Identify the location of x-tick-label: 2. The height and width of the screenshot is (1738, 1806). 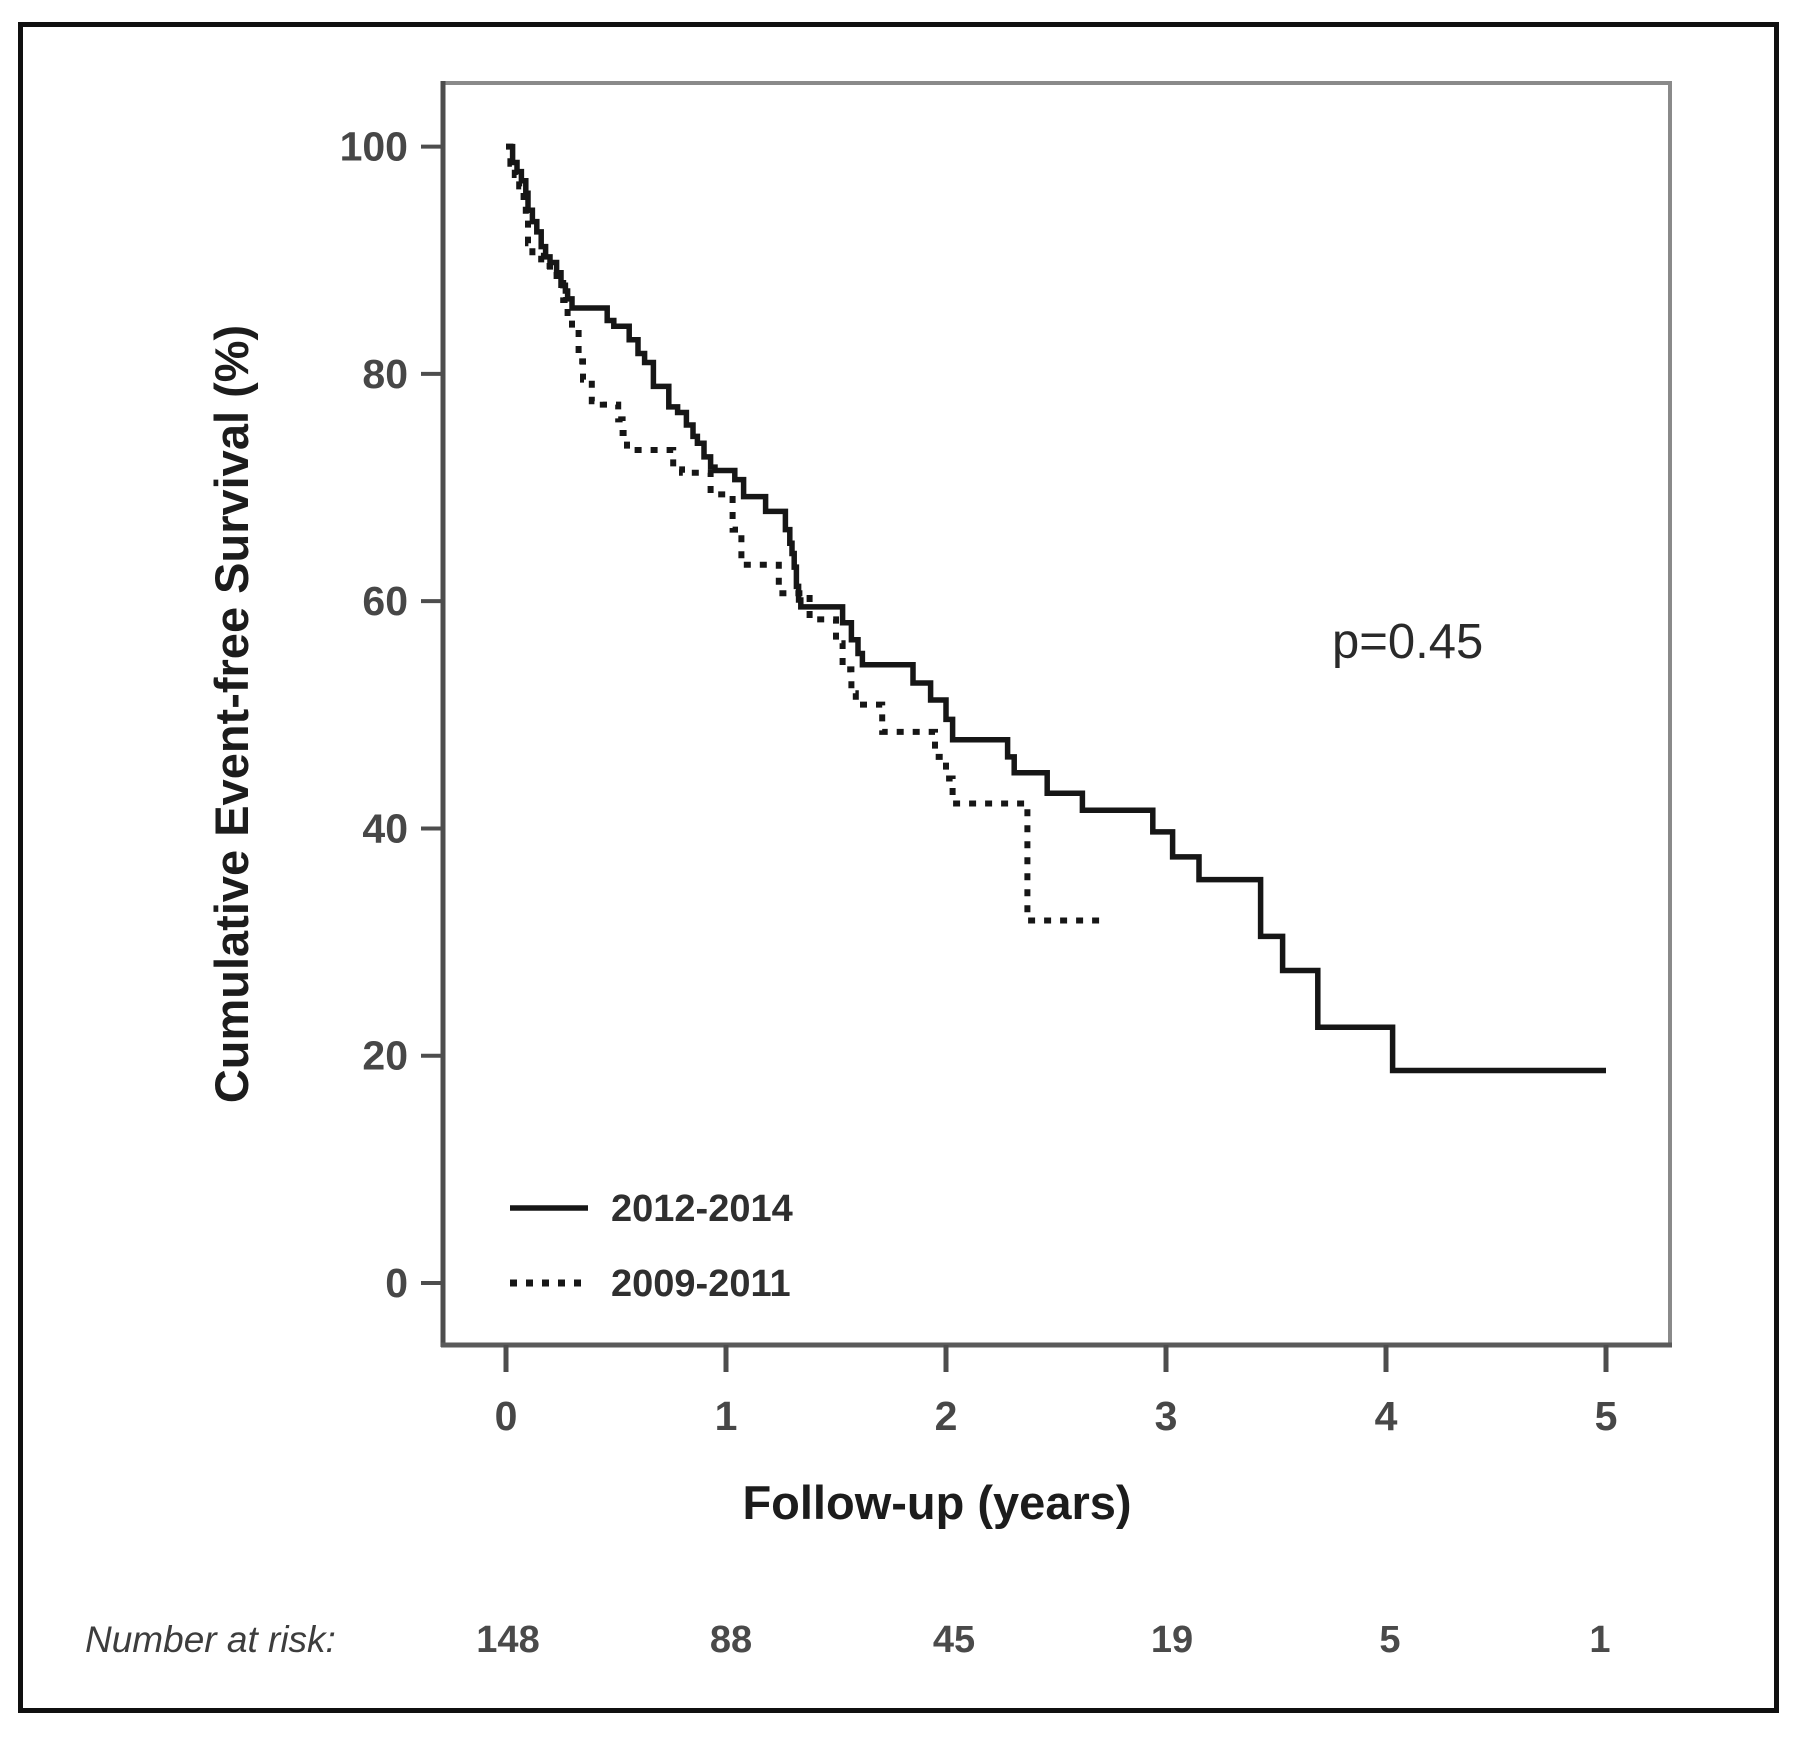
(946, 1416).